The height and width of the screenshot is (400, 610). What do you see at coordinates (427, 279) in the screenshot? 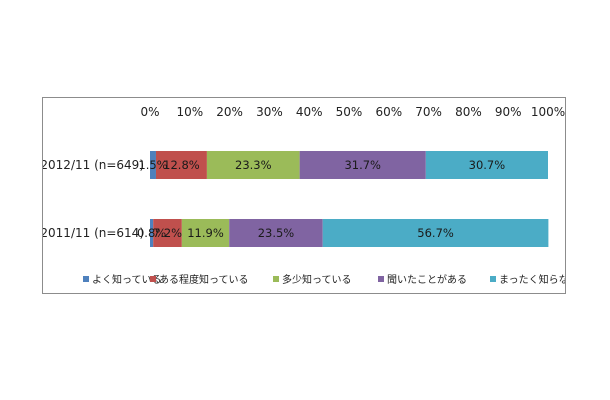
I see `legend-label: 聞いたことがある` at bounding box center [427, 279].